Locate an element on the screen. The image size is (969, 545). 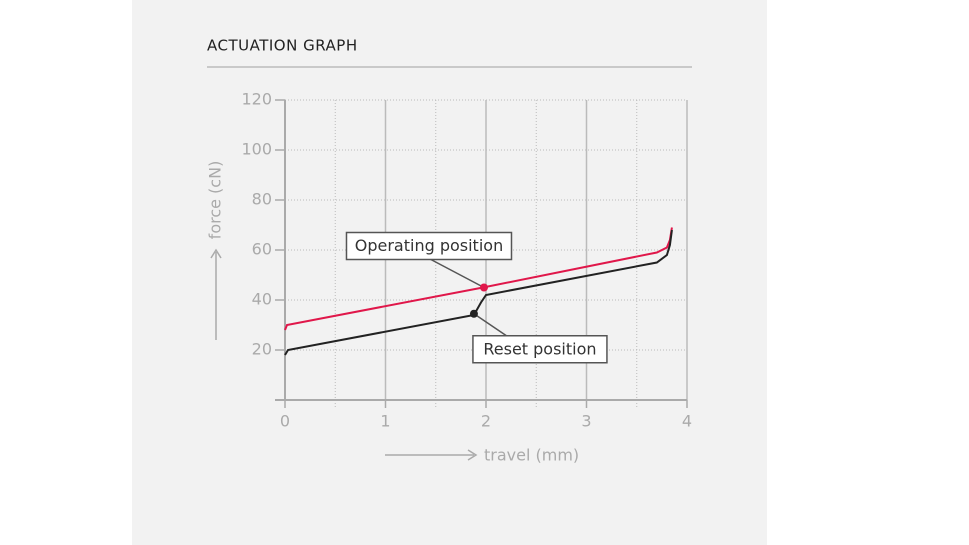
x-axis-label: travel (mm) is located at coordinates (531, 455).